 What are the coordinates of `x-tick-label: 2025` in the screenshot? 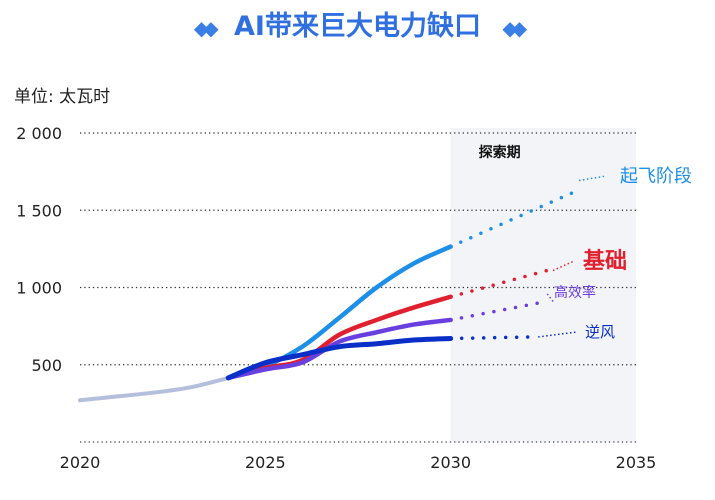 It's located at (265, 462).